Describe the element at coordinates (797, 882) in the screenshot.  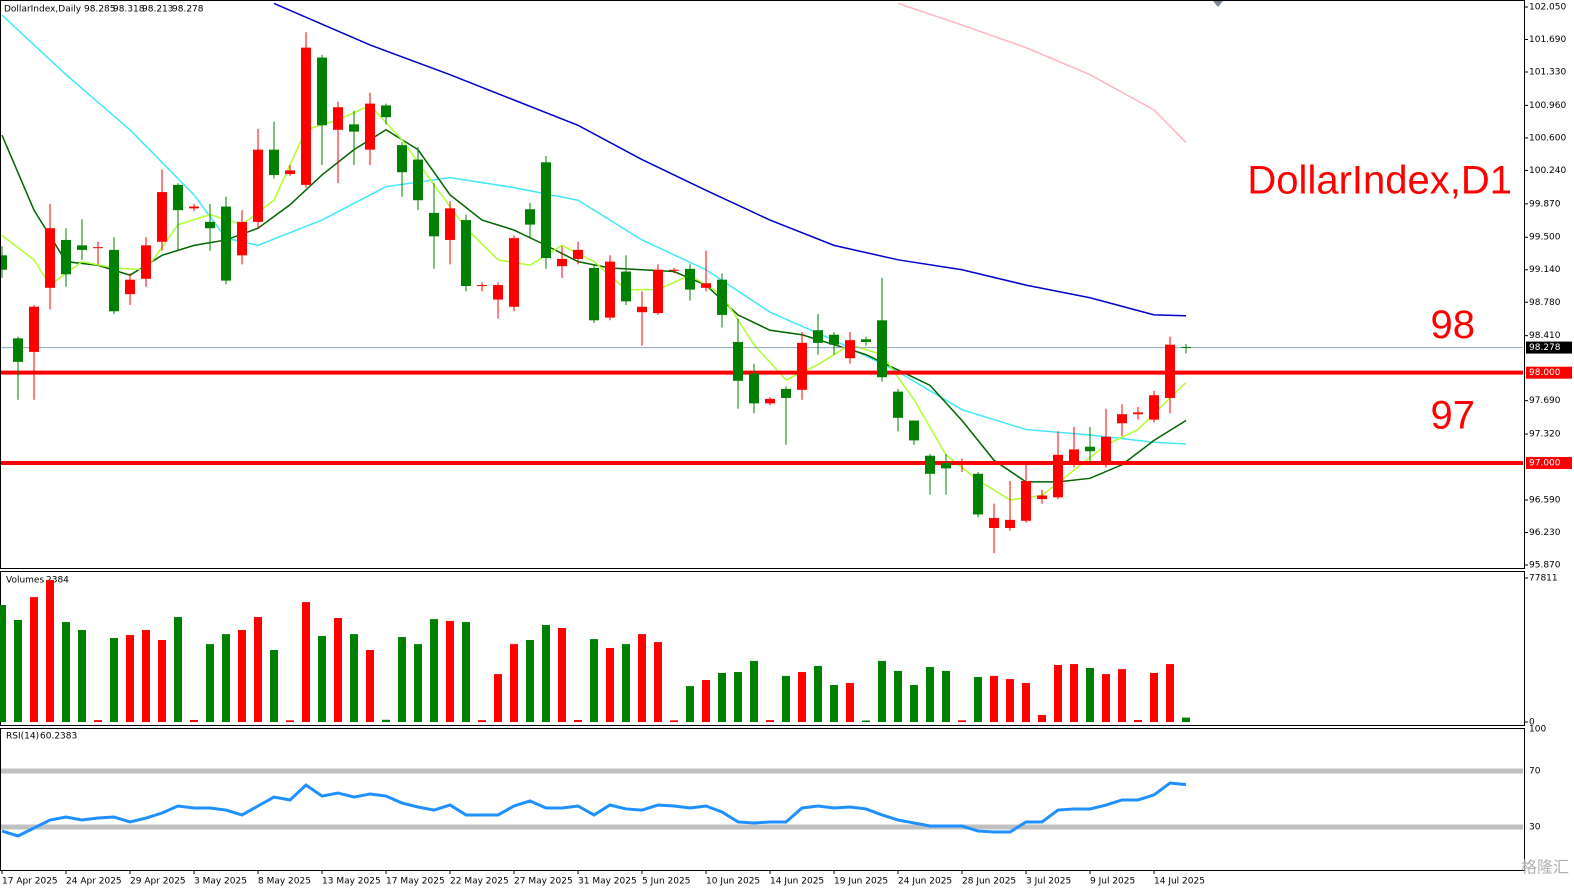
I see `x-tick-label: 14 Jun 2025` at that location.